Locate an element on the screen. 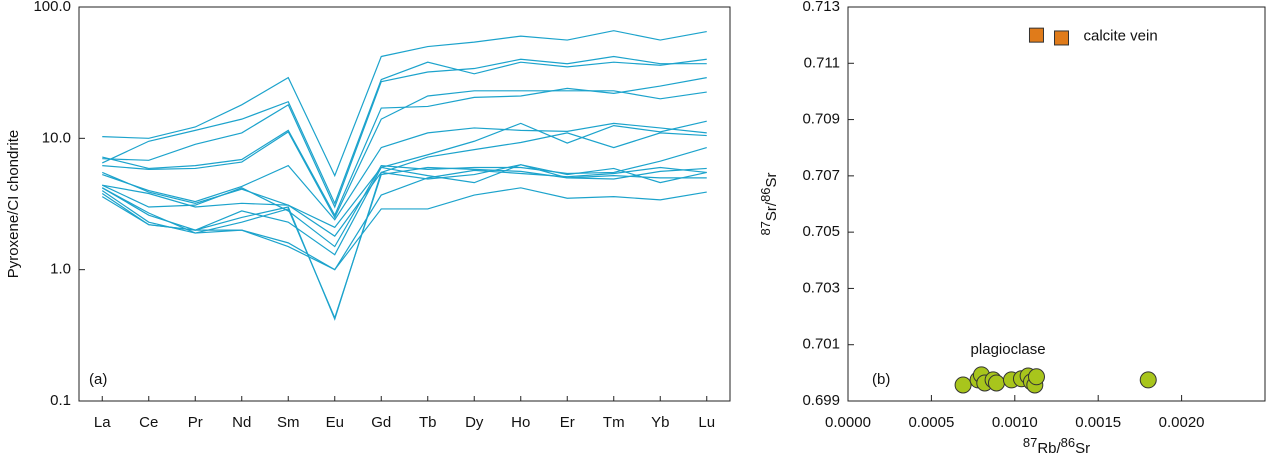 This screenshot has width=1269, height=459. panel-label: (b) is located at coordinates (881, 379).